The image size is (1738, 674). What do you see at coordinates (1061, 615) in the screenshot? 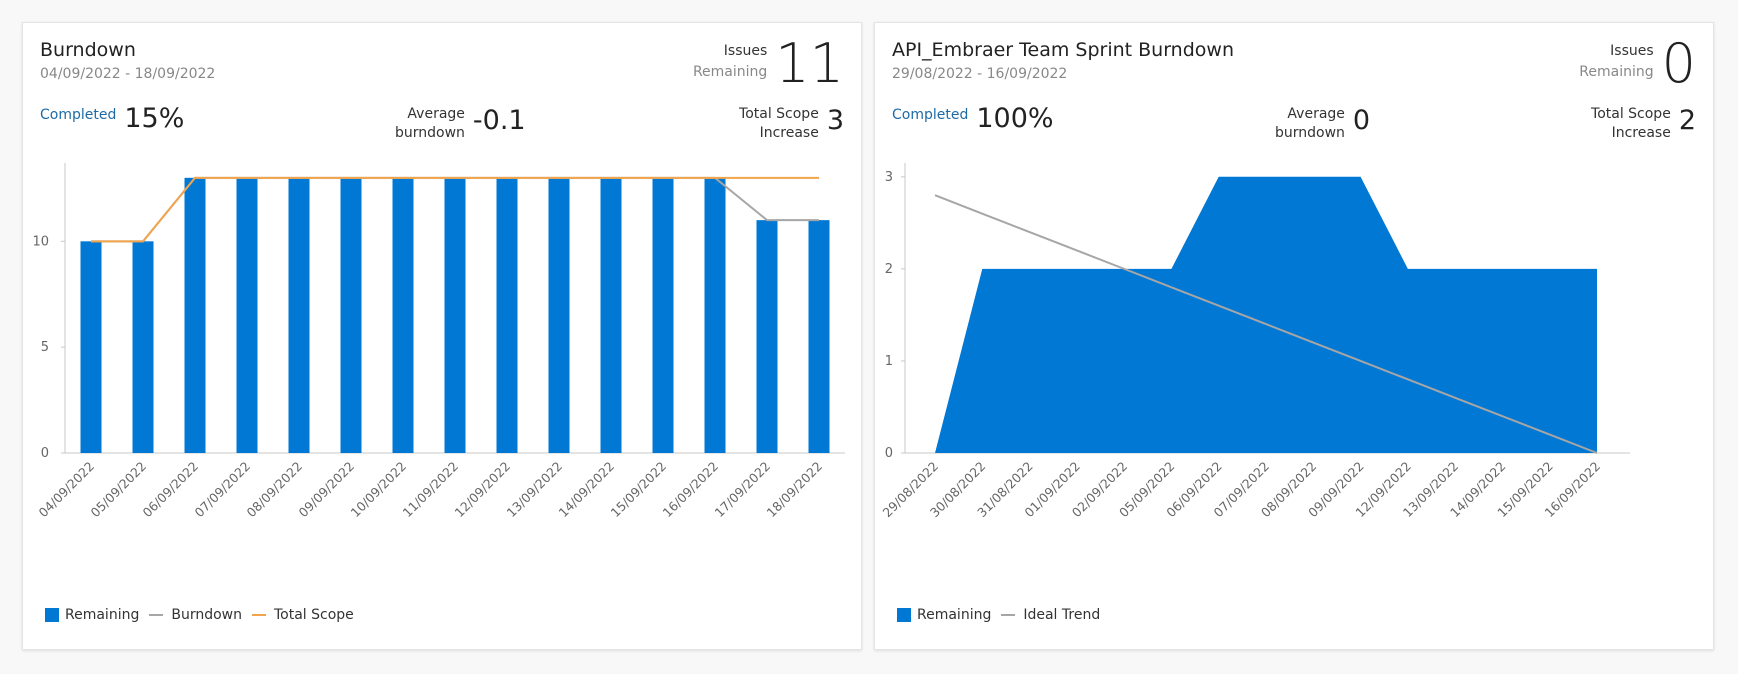
I see `legend-label: Ideal Trend` at bounding box center [1061, 615].